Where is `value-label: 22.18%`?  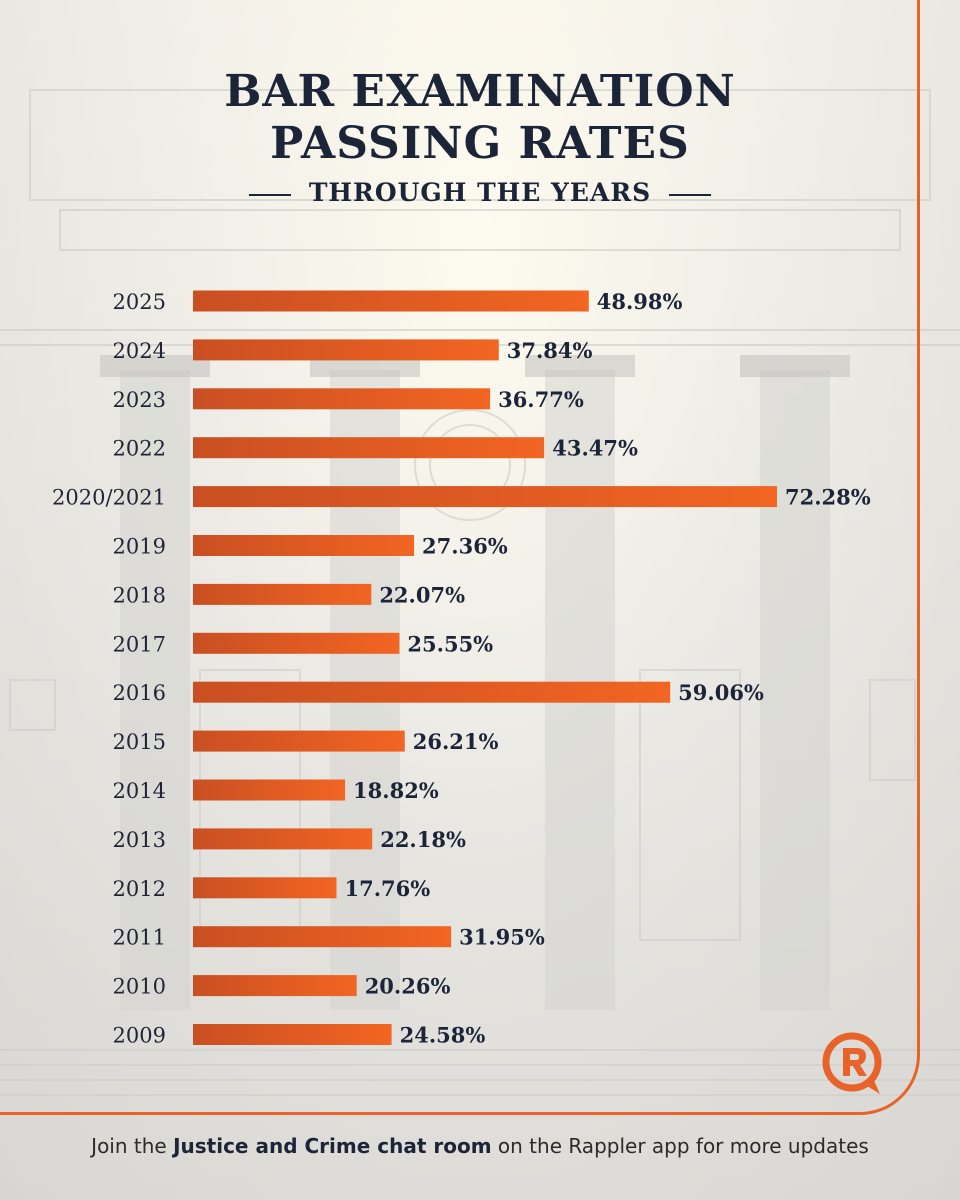 value-label: 22.18% is located at coordinates (423, 839).